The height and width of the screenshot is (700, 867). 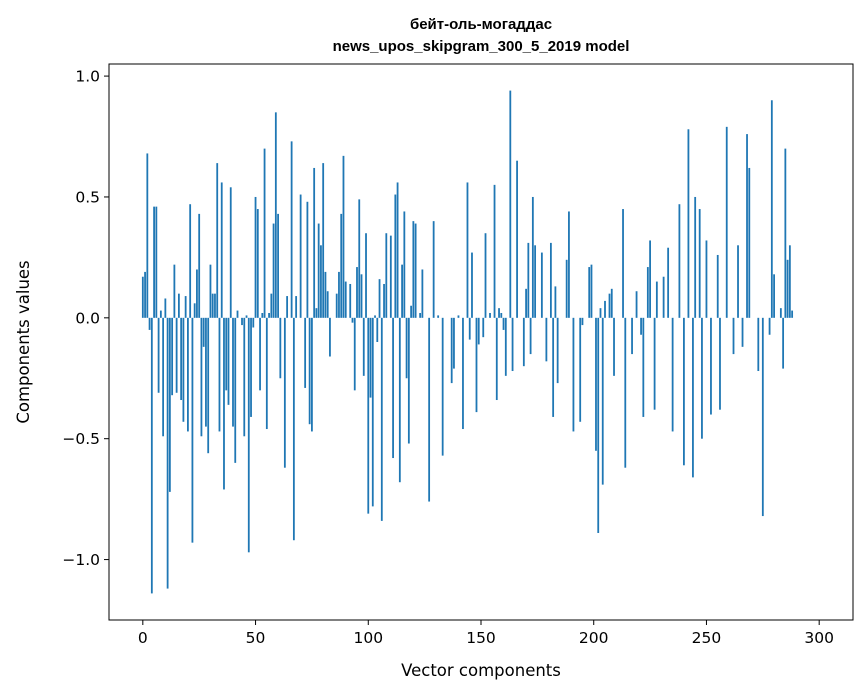 What do you see at coordinates (481, 46) in the screenshot?
I see `chart-subtitle: news_upos_skipgram_300_5_2019 model` at bounding box center [481, 46].